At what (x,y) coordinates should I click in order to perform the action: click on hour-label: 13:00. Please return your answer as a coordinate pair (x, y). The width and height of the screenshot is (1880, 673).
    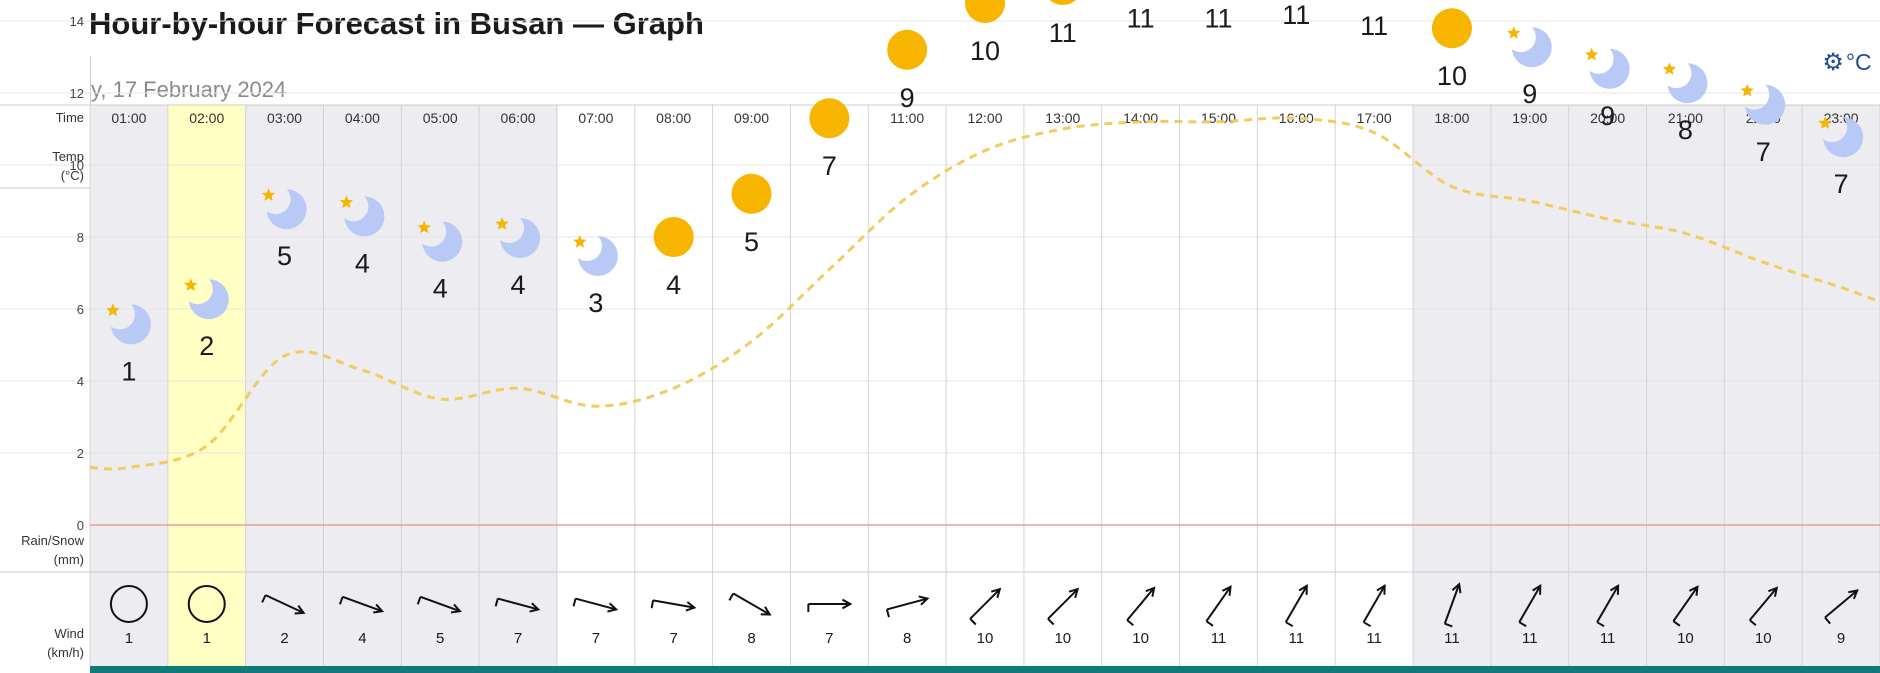
    Looking at the image, I should click on (1062, 118).